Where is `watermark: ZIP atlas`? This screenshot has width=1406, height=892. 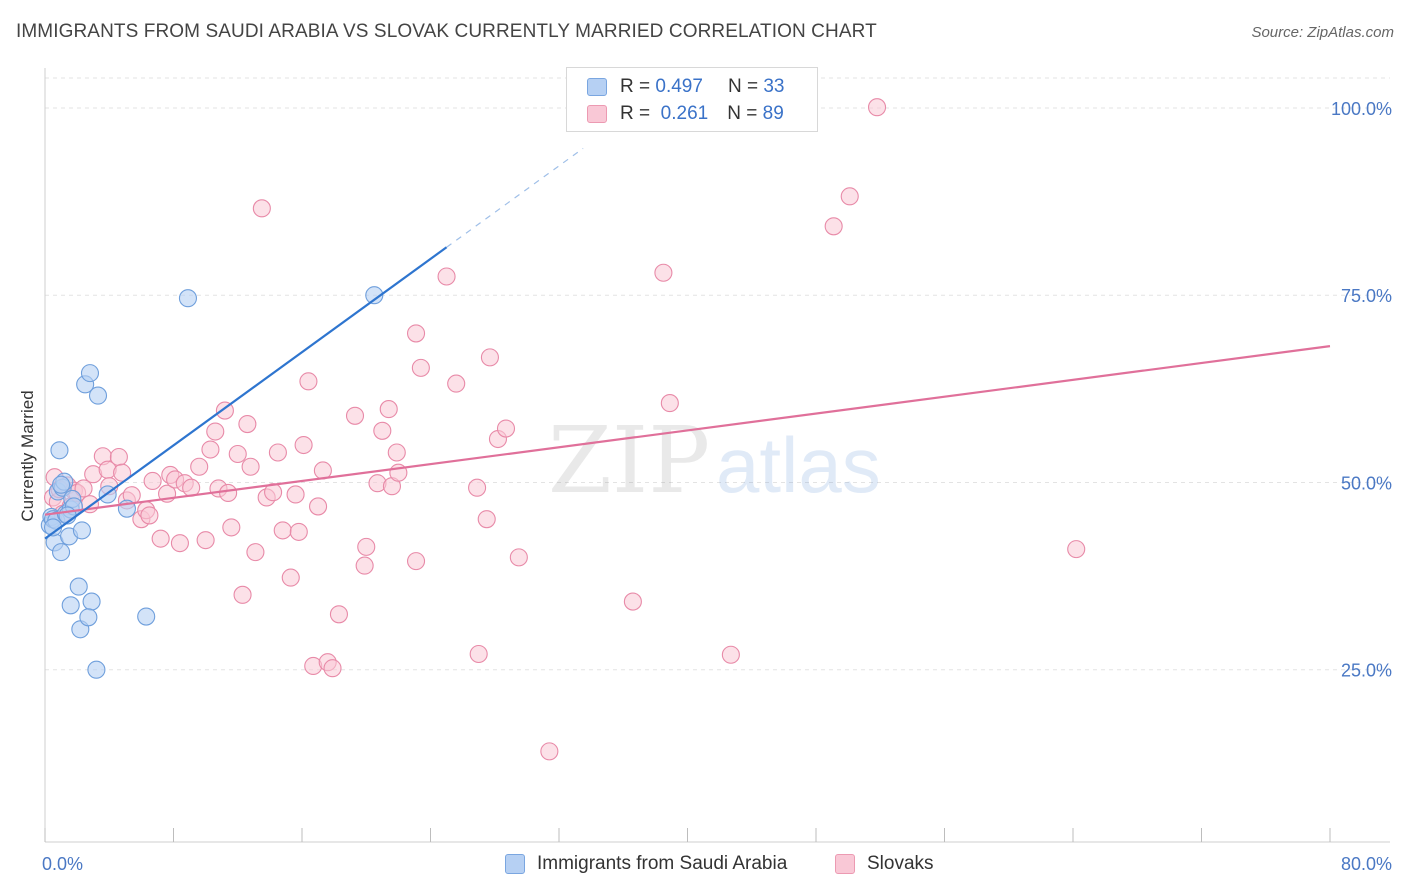 watermark: ZIP atlas is located at coordinates (714, 460).